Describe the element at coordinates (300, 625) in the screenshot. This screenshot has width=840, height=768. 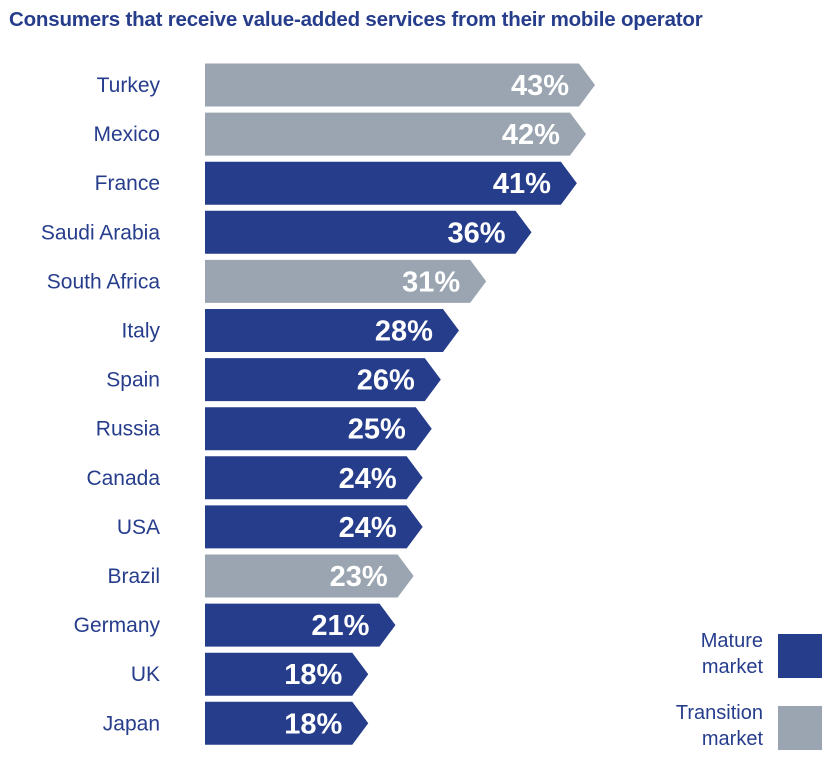
I see `bar-germany` at that location.